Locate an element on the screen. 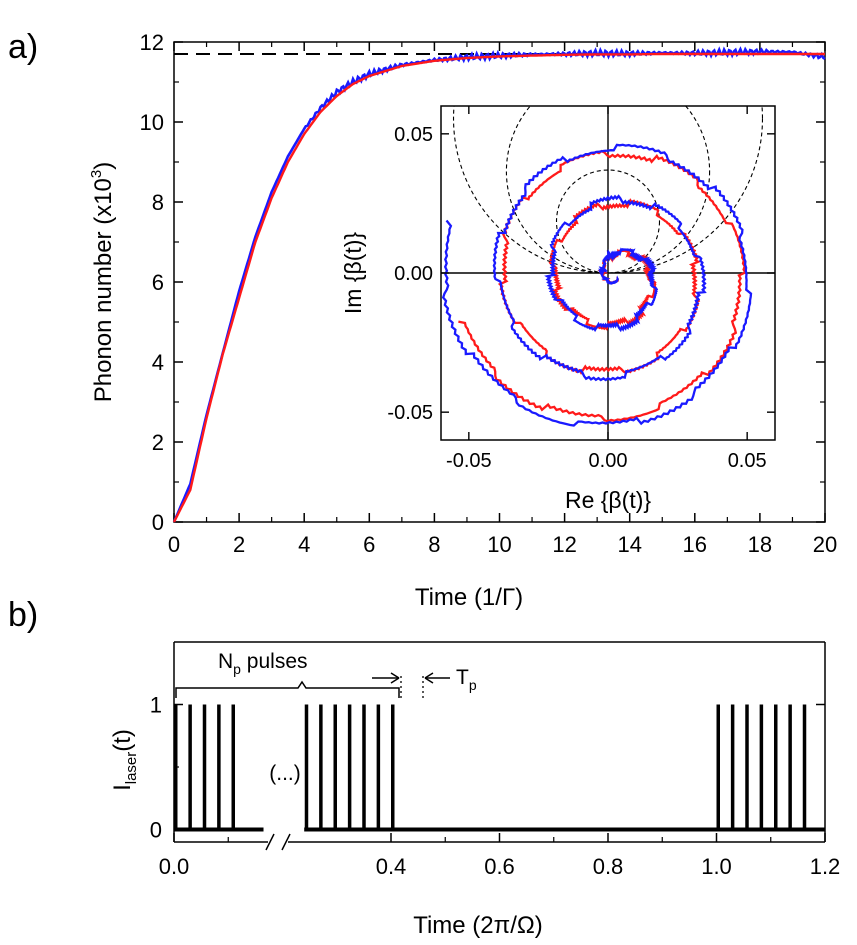 Image resolution: width=857 pixels, height=945 pixels. x-tick-label: 4 is located at coordinates (304, 544).